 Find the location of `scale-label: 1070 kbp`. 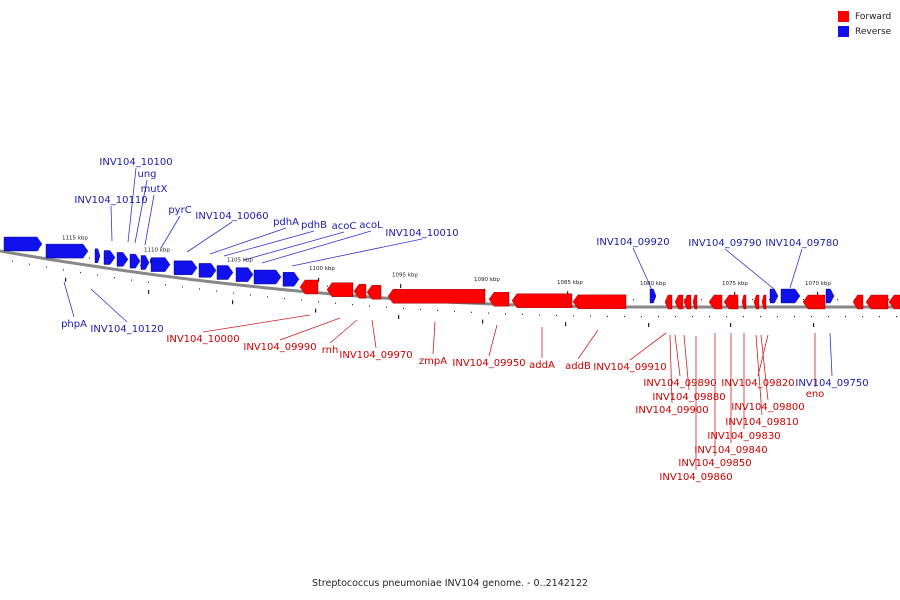

scale-label: 1070 kbp is located at coordinates (818, 284).